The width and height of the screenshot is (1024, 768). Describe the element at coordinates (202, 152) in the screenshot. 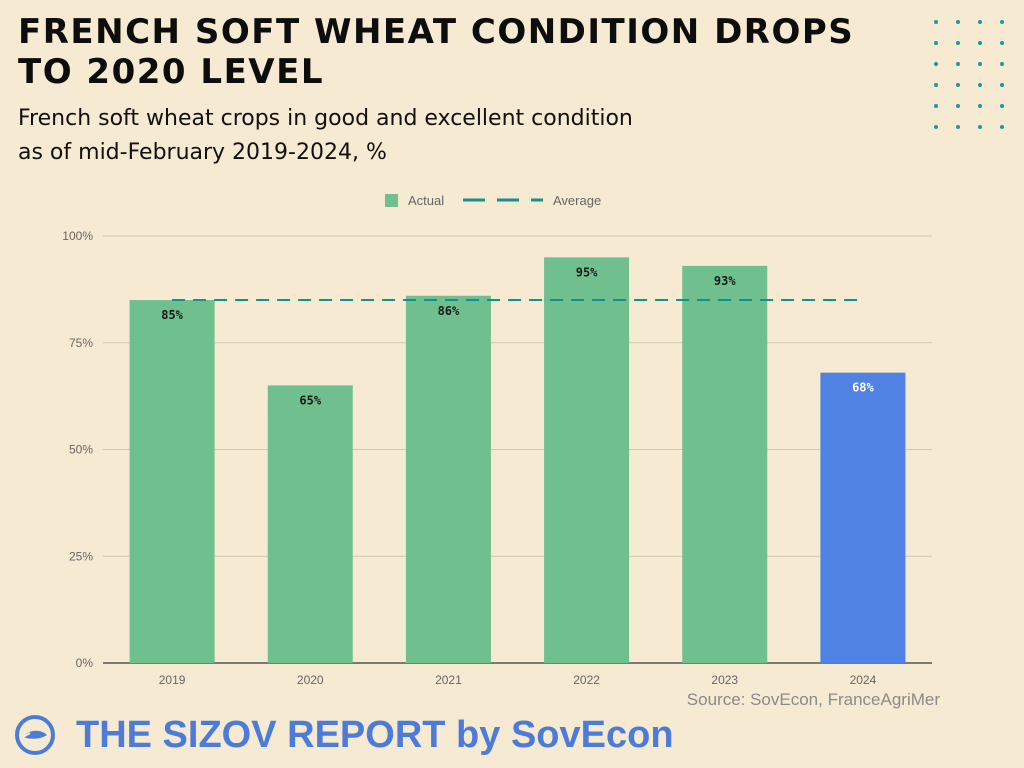

I see `chart-subtitle-line-2: as of mid-February 2019-2024, %` at that location.